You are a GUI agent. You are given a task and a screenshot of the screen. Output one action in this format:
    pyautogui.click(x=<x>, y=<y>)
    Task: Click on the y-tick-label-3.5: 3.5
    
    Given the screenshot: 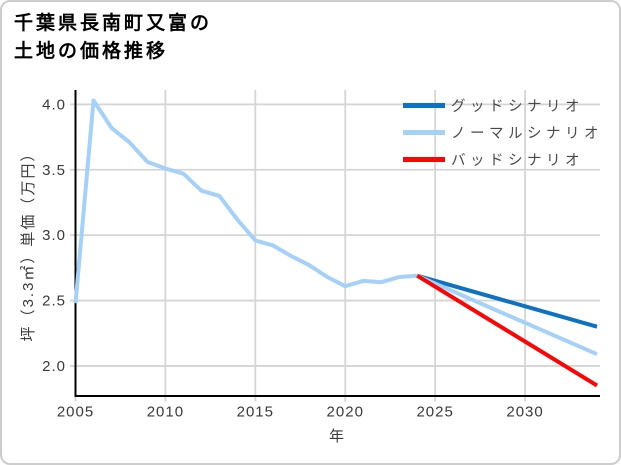 What is the action you would take?
    pyautogui.click(x=54, y=170)
    